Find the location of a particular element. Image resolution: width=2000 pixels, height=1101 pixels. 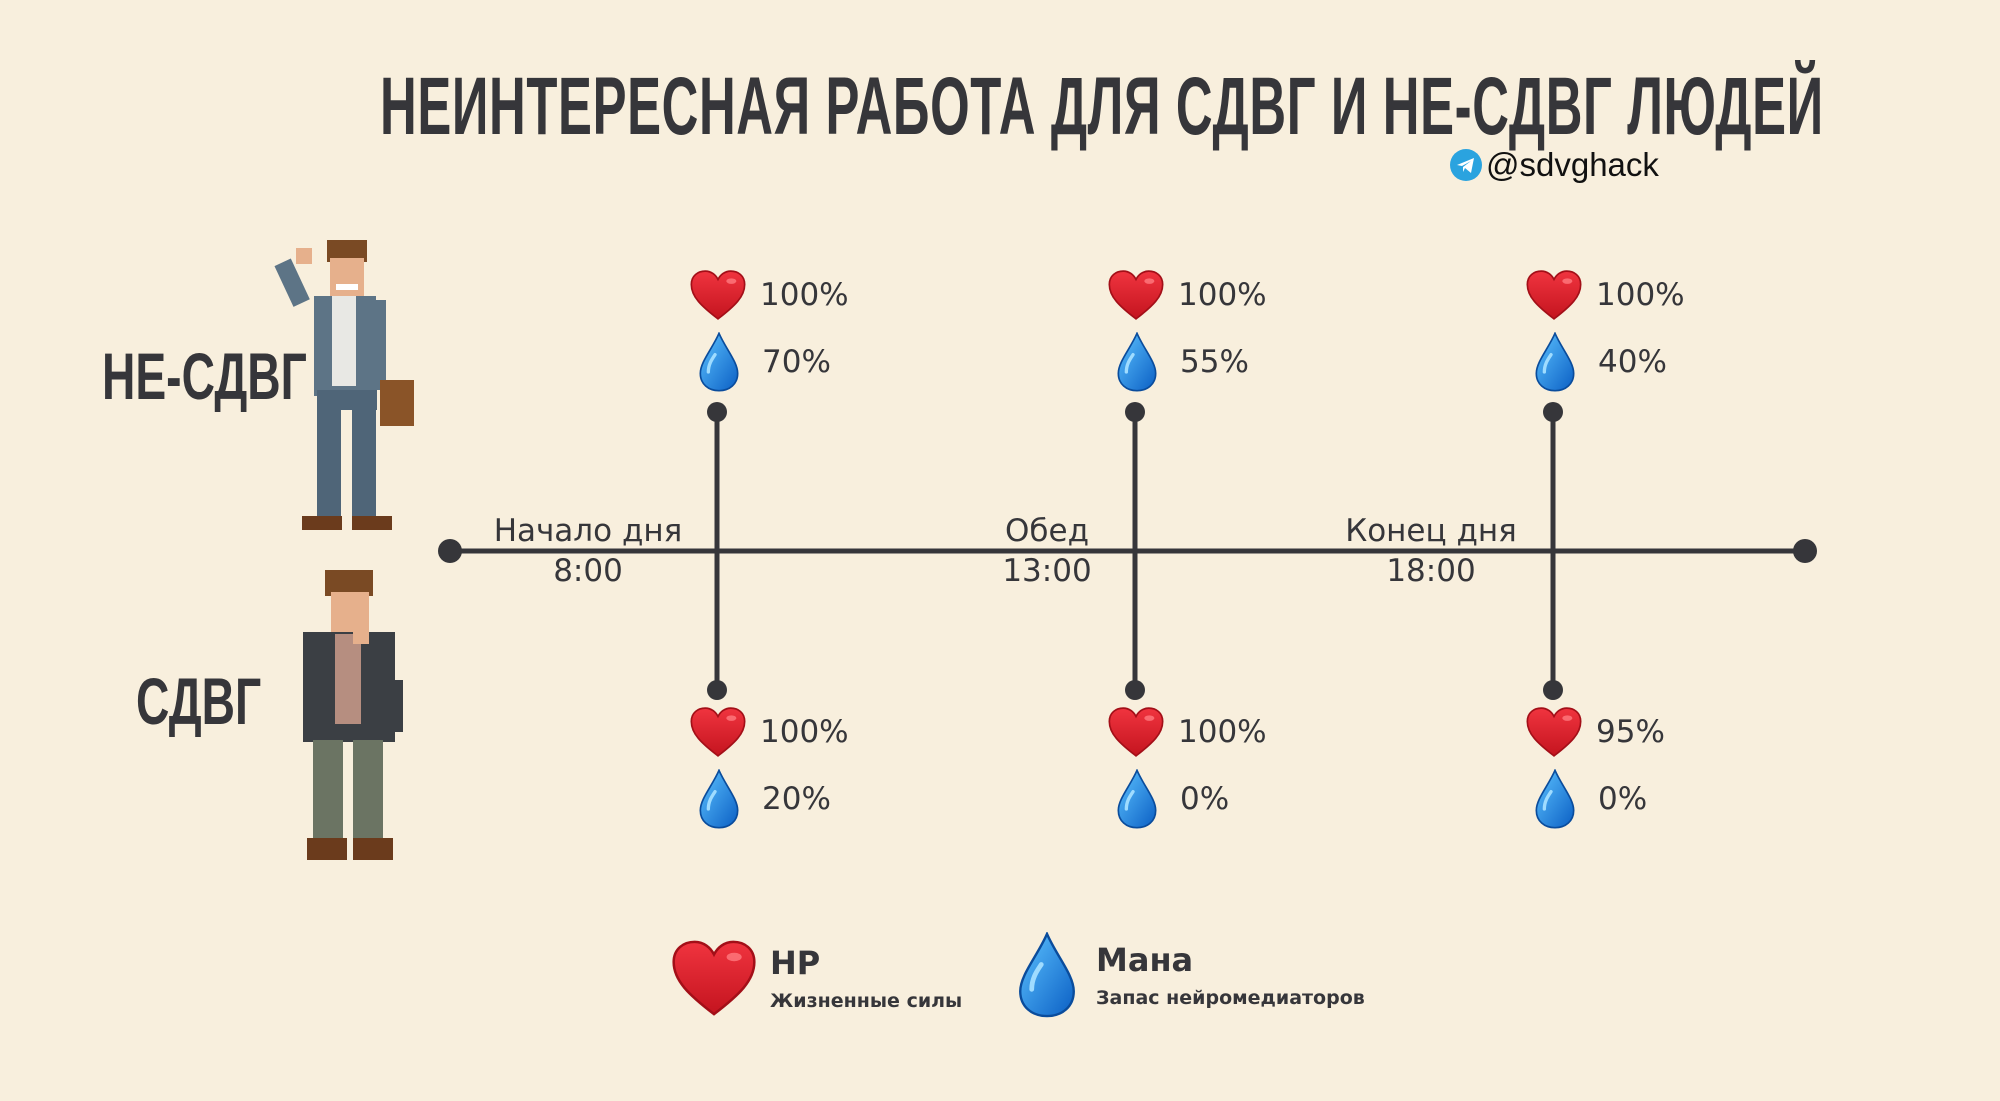

non-adhd-stats-1: 100% 70% is located at coordinates (769, 331).